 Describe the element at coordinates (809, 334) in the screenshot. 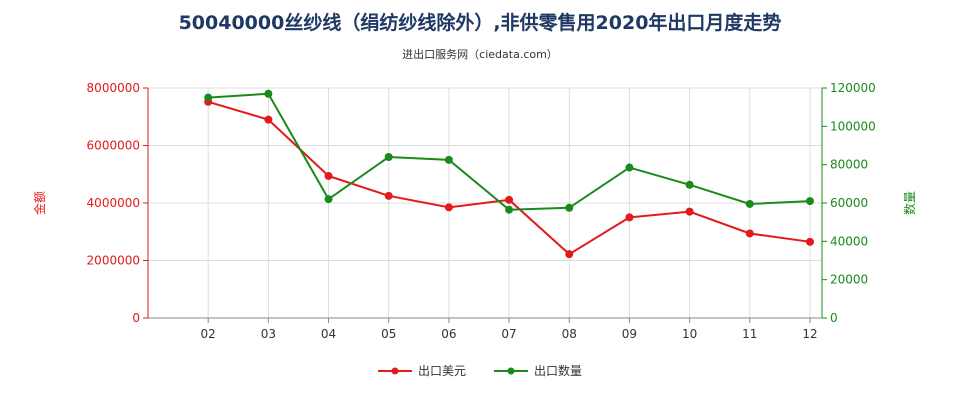

I see `x-tick-label: 12` at that location.